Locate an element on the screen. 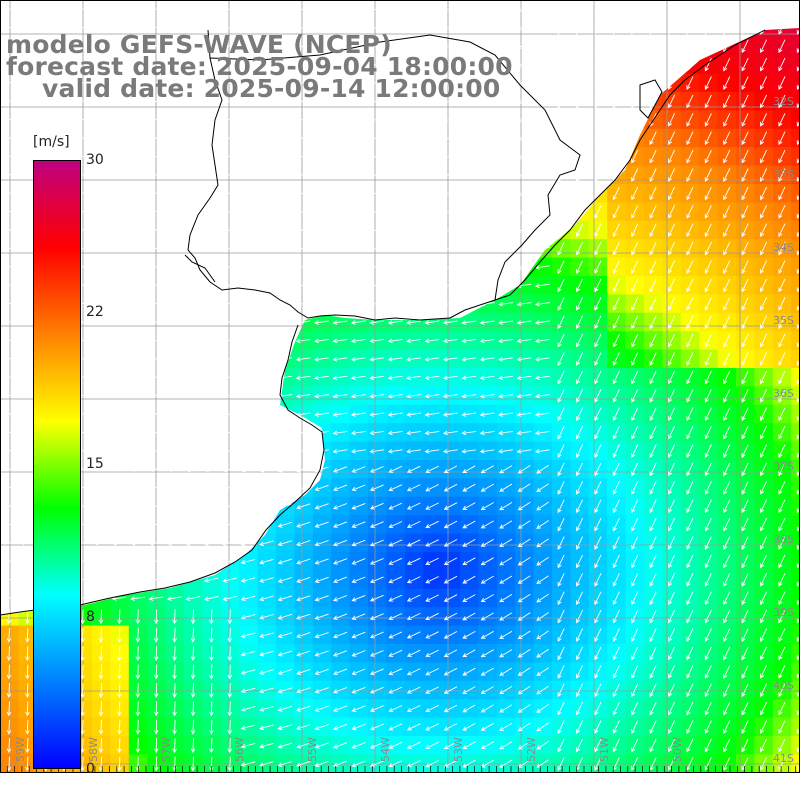  latitude-label: 36S is located at coordinates (783, 393).